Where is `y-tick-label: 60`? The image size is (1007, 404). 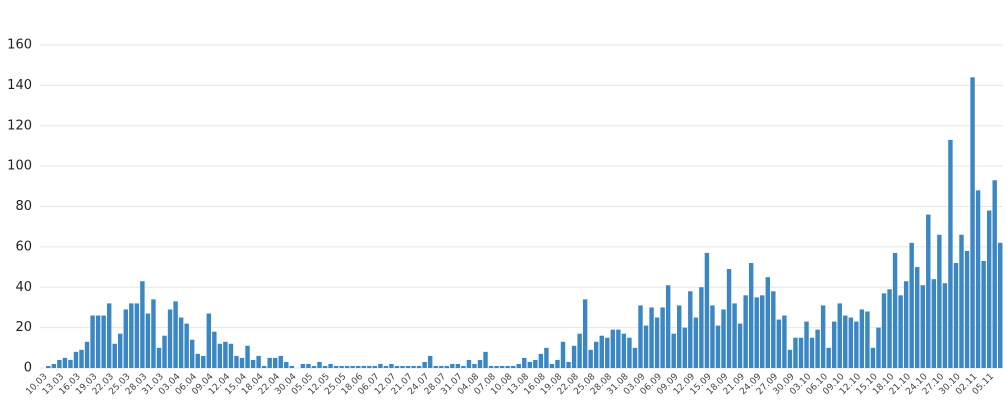 y-tick-label: 60 is located at coordinates (23, 246).